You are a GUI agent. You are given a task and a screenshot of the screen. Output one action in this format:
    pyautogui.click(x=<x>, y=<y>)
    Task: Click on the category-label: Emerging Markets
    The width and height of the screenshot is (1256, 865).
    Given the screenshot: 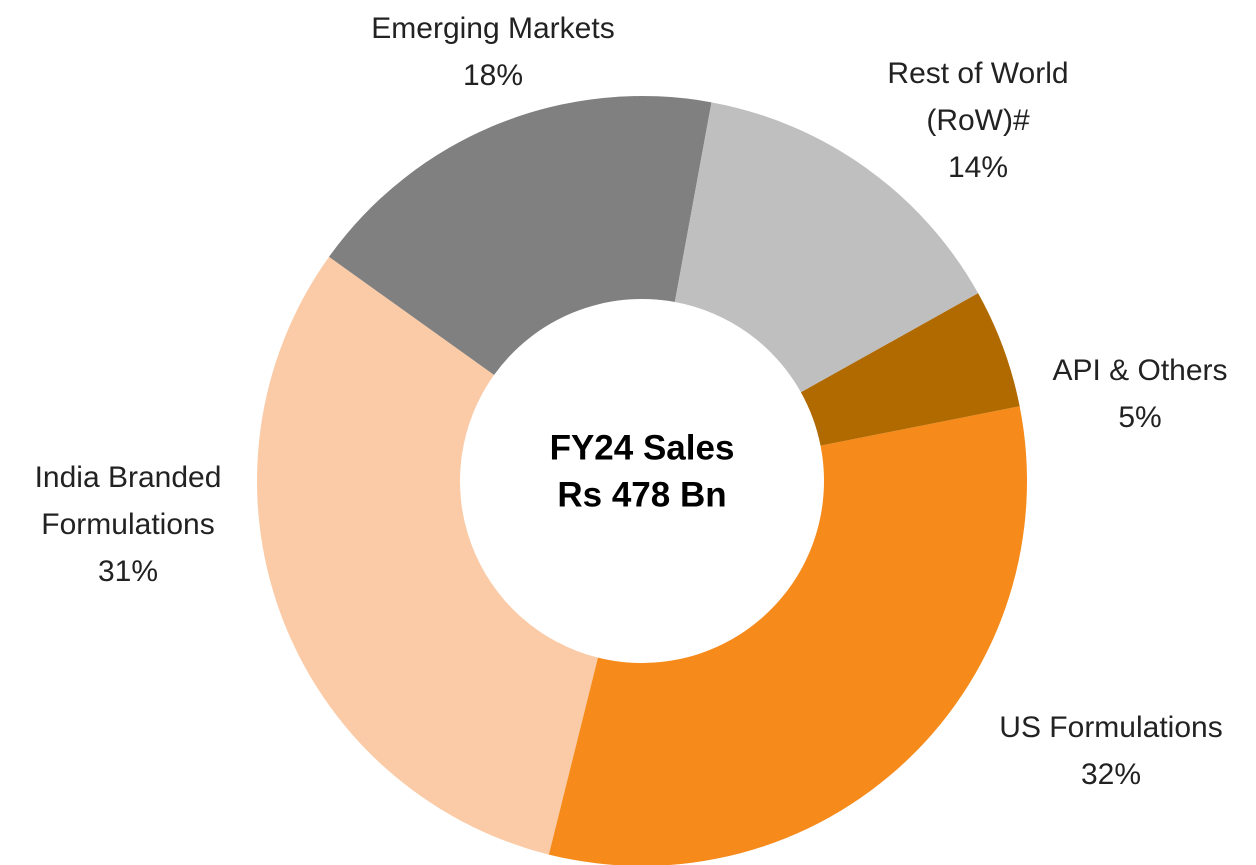 What is the action you would take?
    pyautogui.click(x=493, y=28)
    